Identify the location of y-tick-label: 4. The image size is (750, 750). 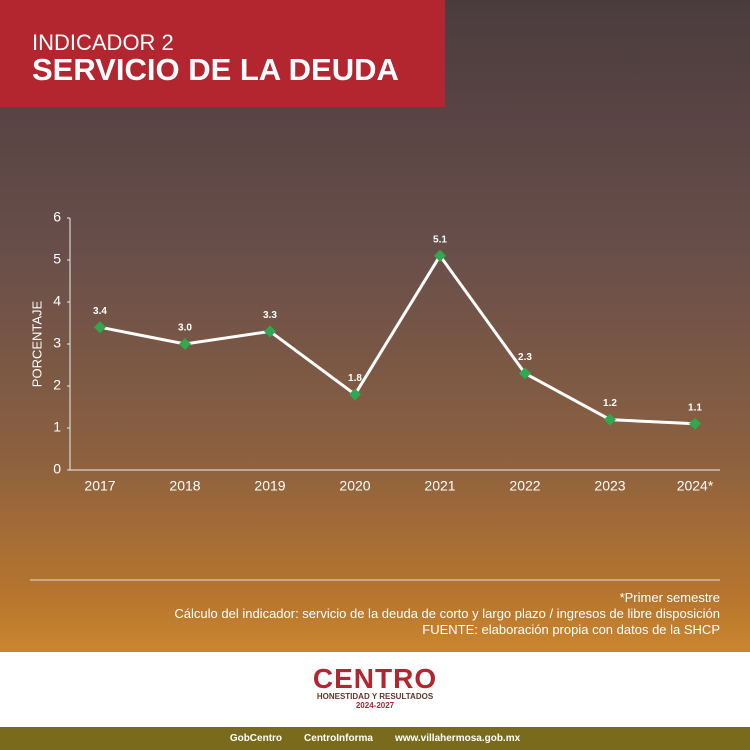
(57, 301).